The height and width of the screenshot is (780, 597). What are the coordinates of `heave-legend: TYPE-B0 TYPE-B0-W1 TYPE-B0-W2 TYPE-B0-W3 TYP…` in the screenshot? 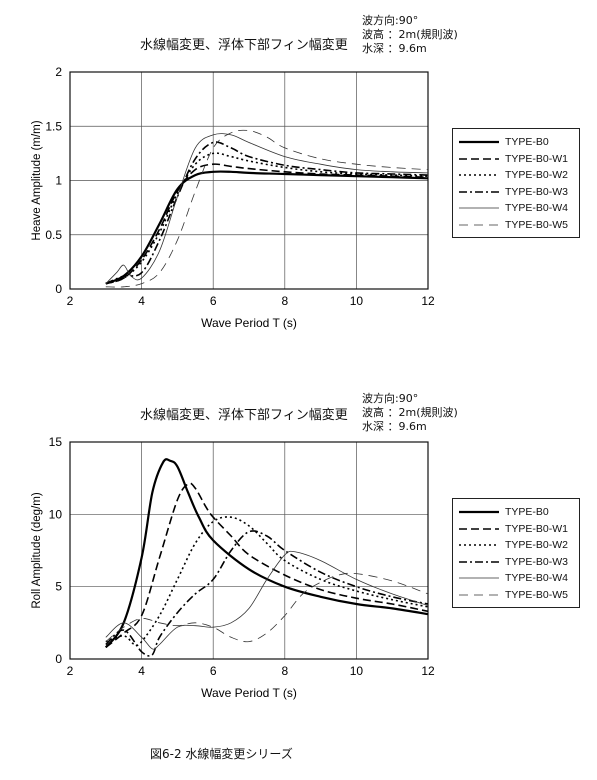 It's located at (516, 183).